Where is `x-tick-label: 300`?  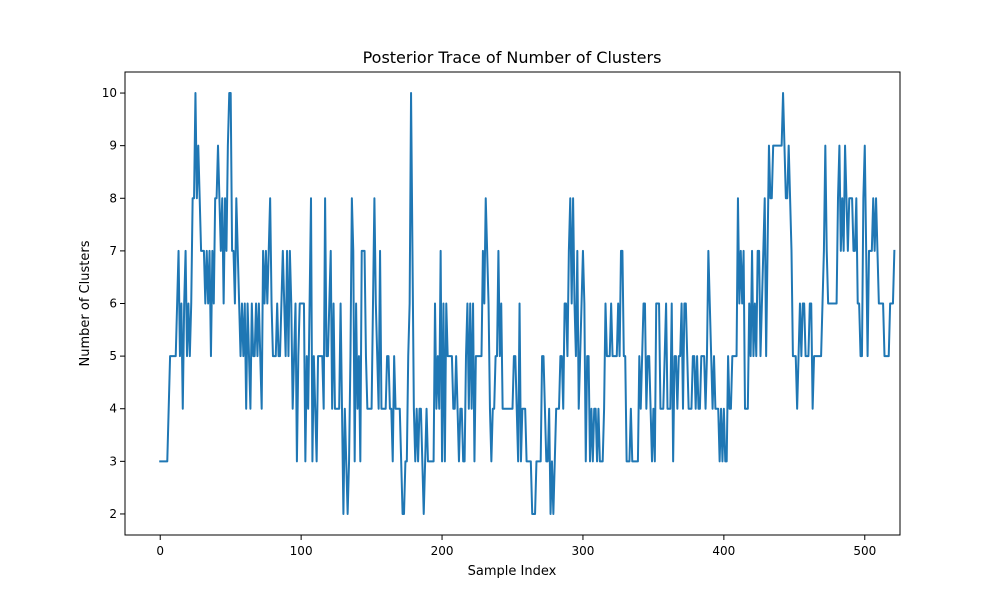 x-tick-label: 300 is located at coordinates (583, 551).